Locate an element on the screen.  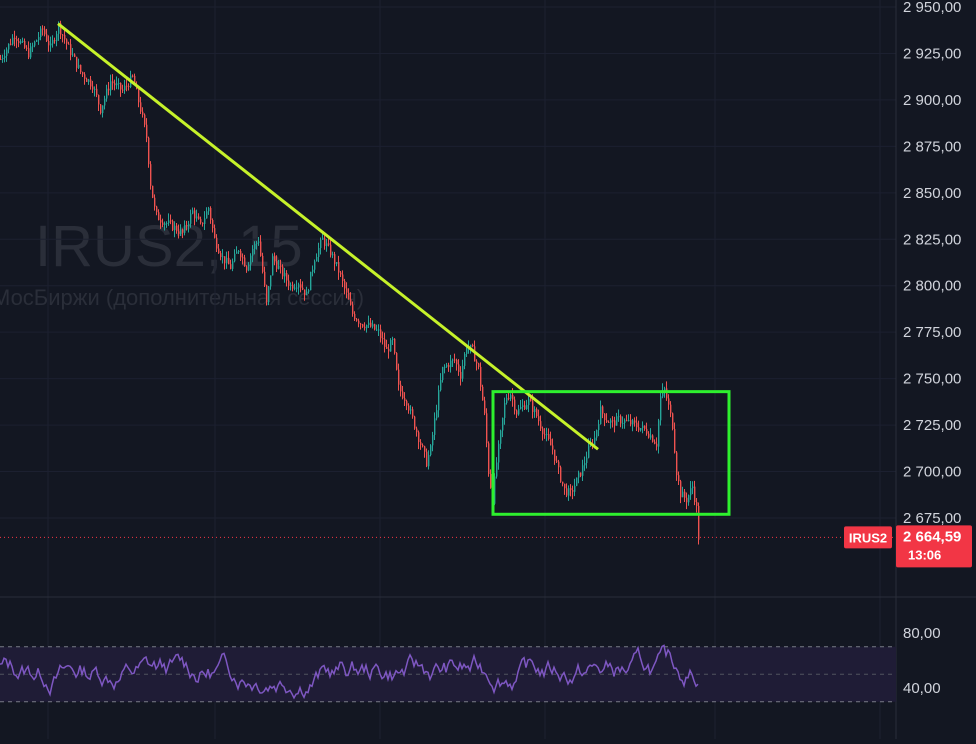
rsi-pane is located at coordinates (448, 673).